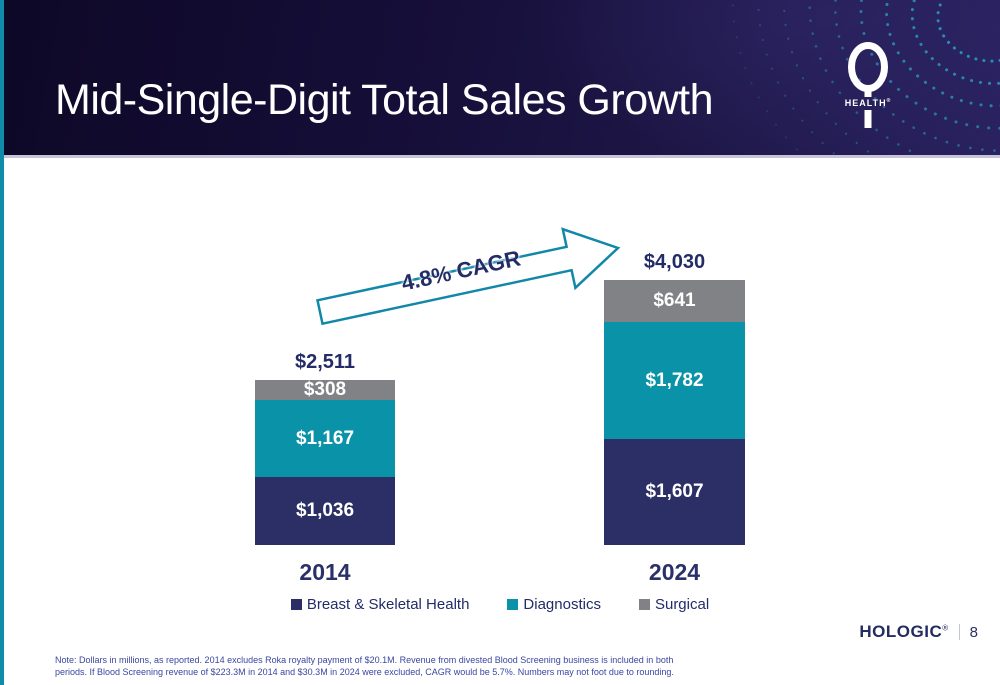 The image size is (1000, 685). I want to click on segment-breast-skeletal-2014: $1,036, so click(325, 510).